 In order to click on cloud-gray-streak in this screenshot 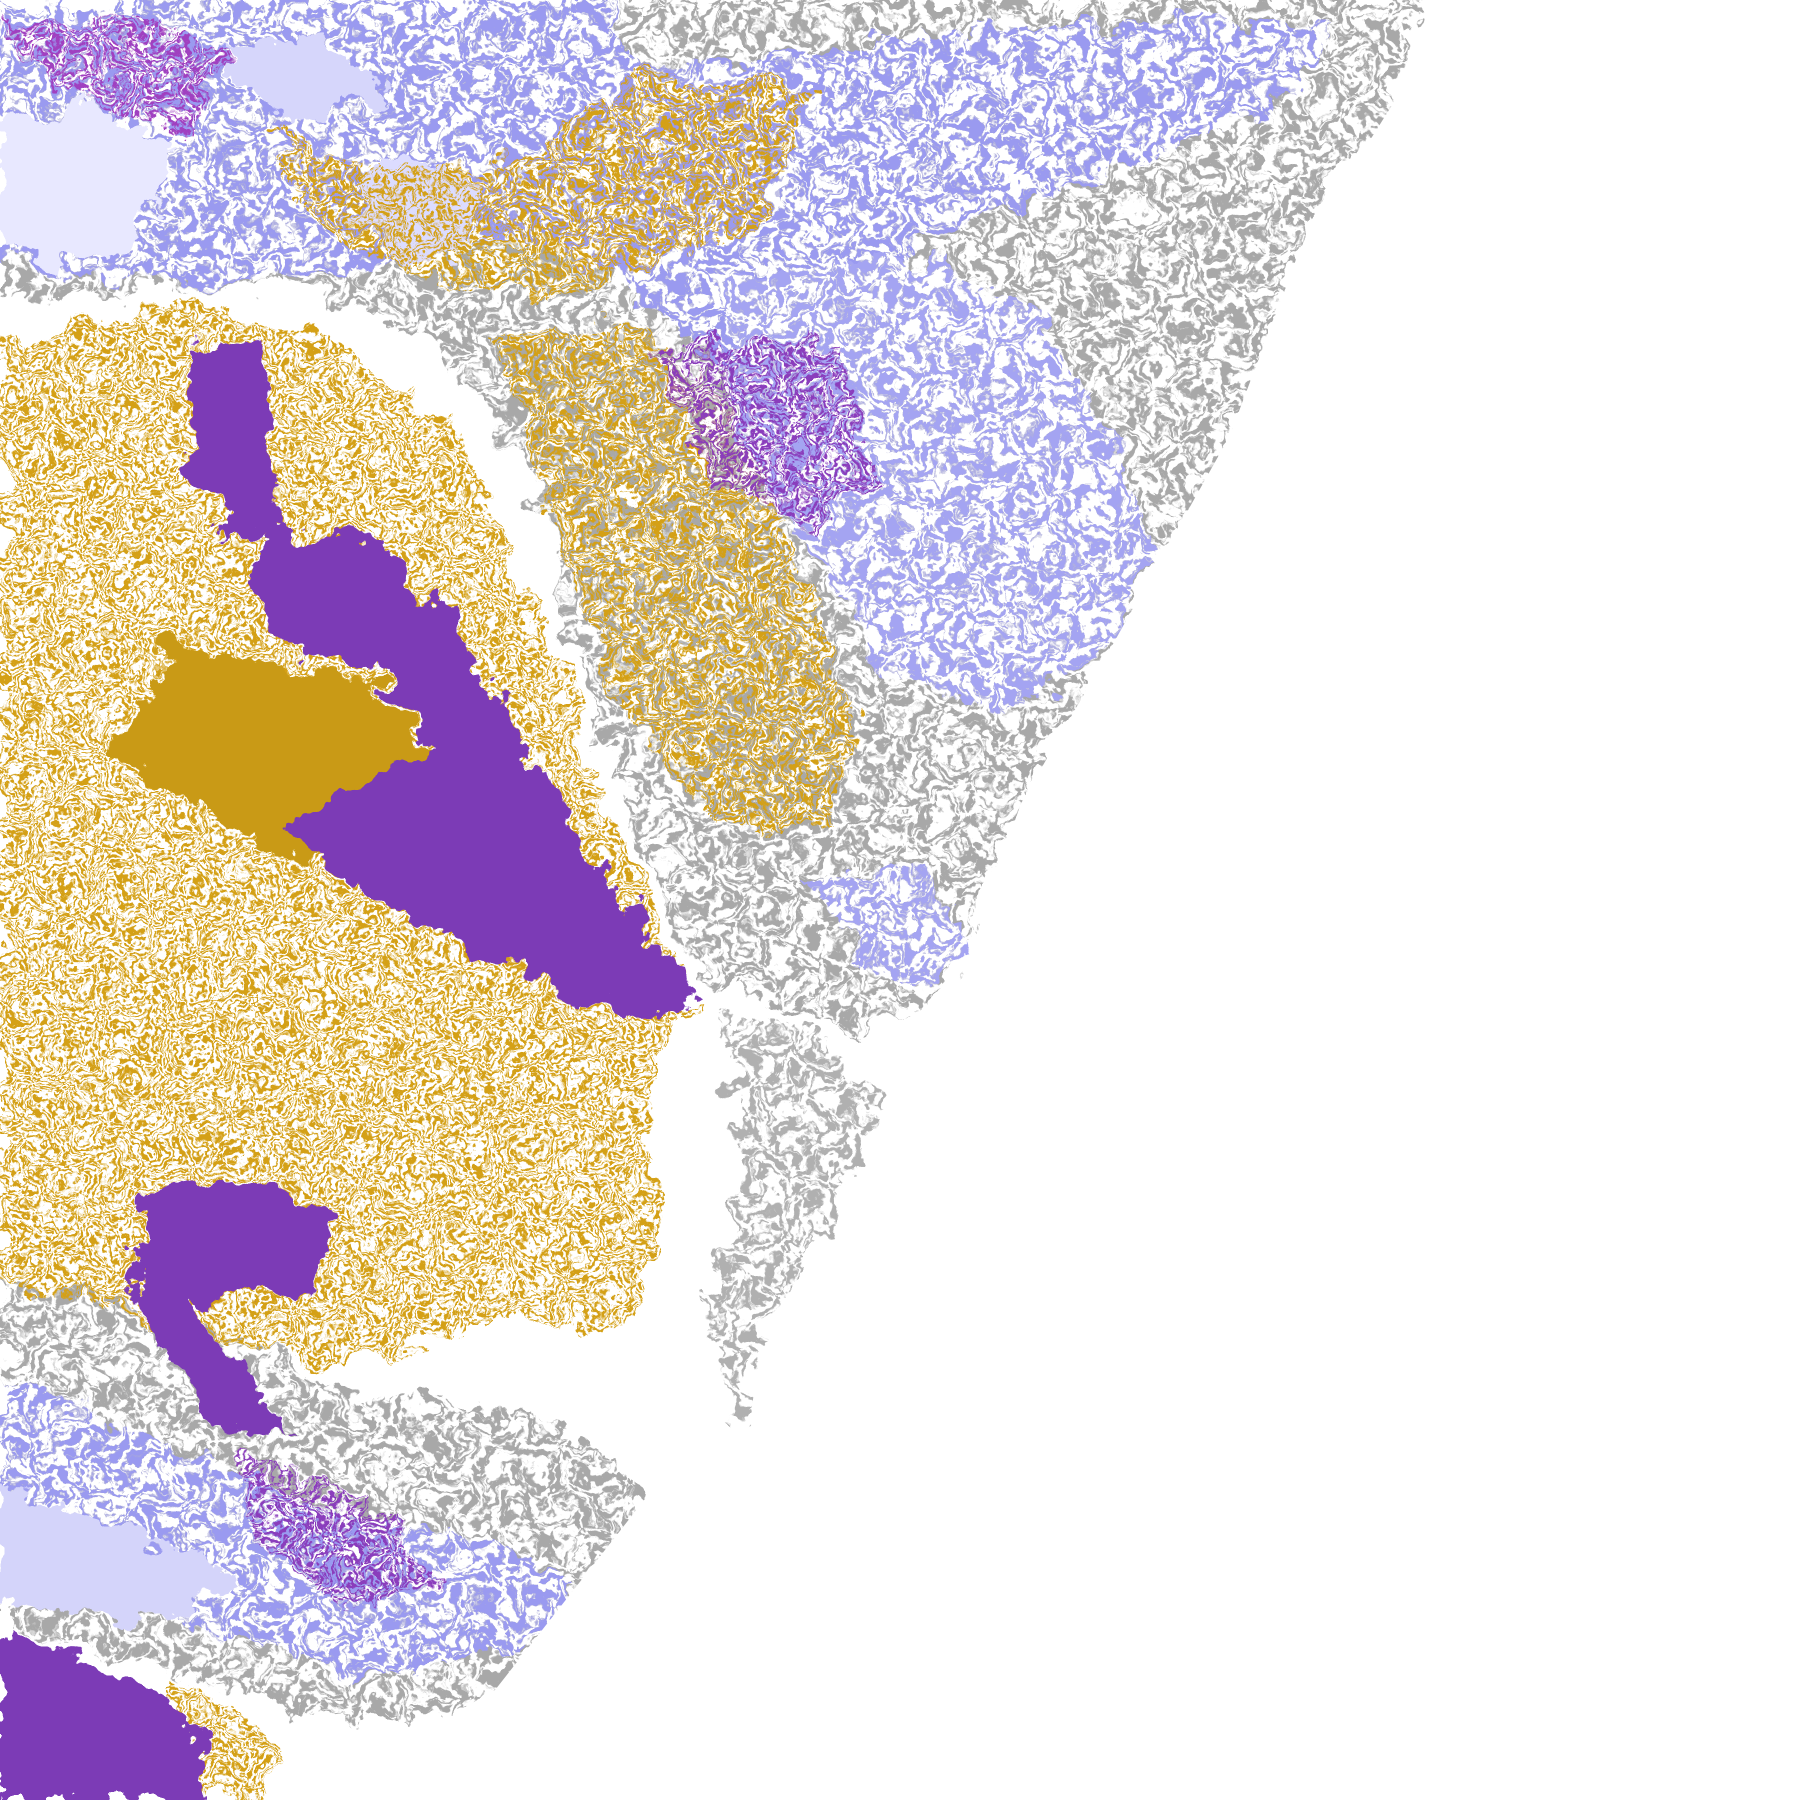, I will do `click(794, 1217)`.